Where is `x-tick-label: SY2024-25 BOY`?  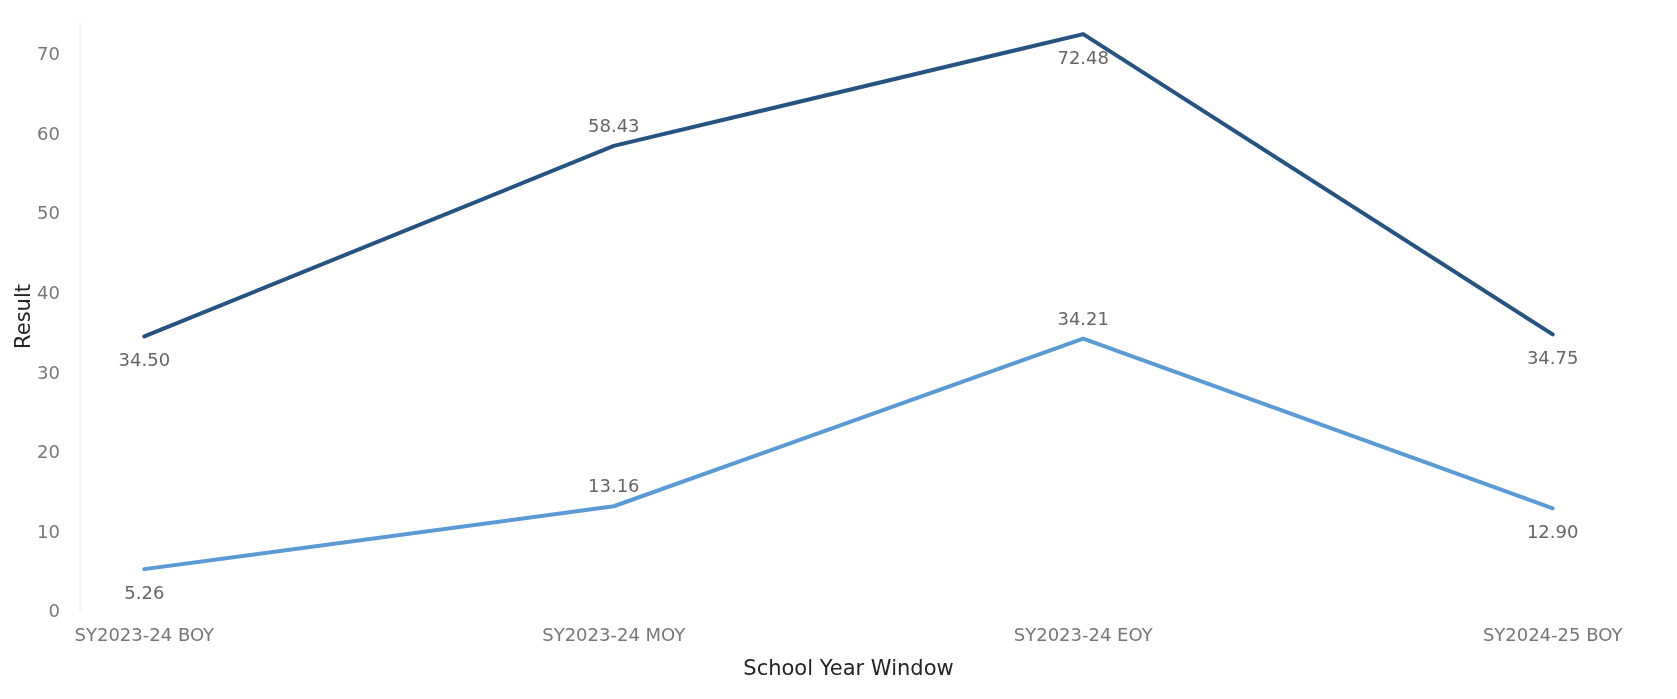 x-tick-label: SY2024-25 BOY is located at coordinates (1553, 634).